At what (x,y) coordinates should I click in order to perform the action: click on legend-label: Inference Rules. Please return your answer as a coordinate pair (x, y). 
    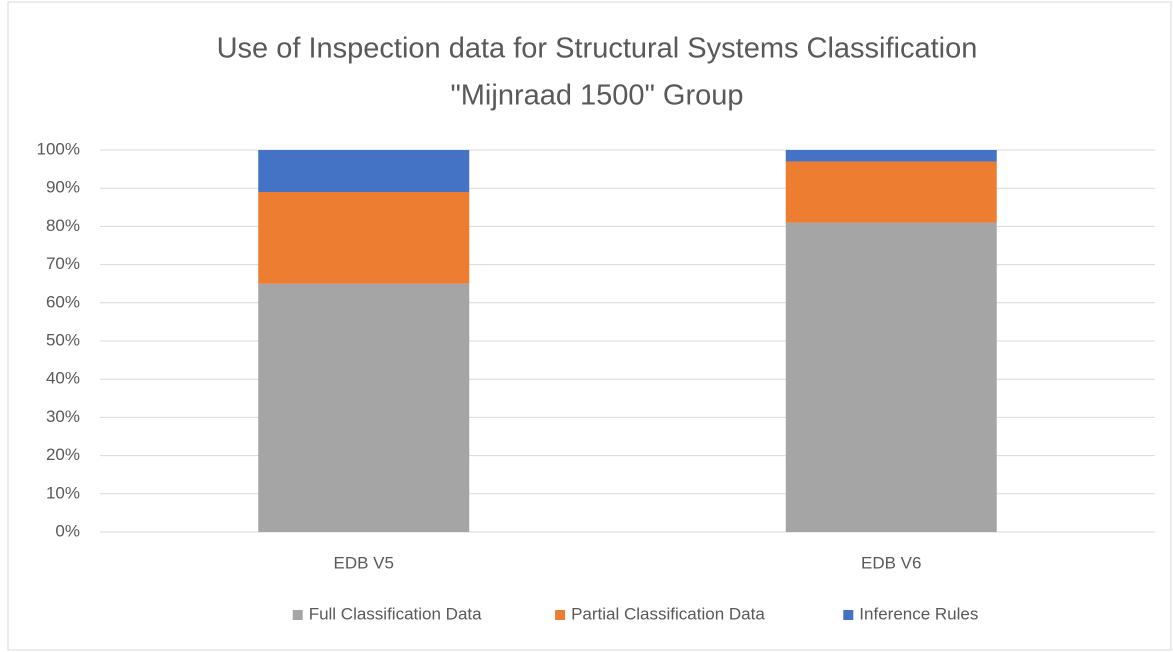
    Looking at the image, I should click on (918, 613).